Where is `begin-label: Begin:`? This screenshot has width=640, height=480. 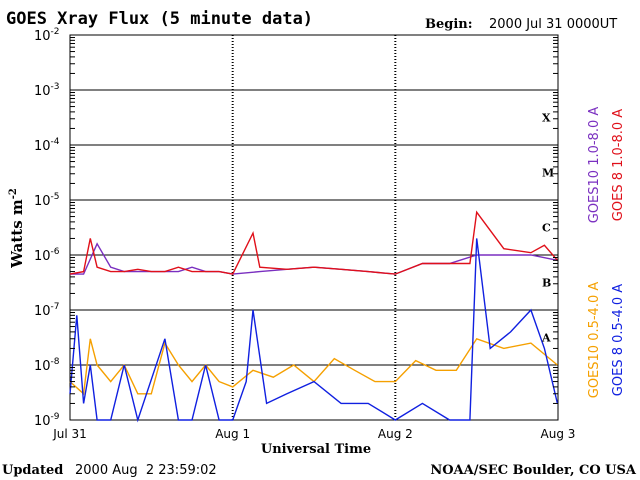
begin-label: Begin: is located at coordinates (449, 24).